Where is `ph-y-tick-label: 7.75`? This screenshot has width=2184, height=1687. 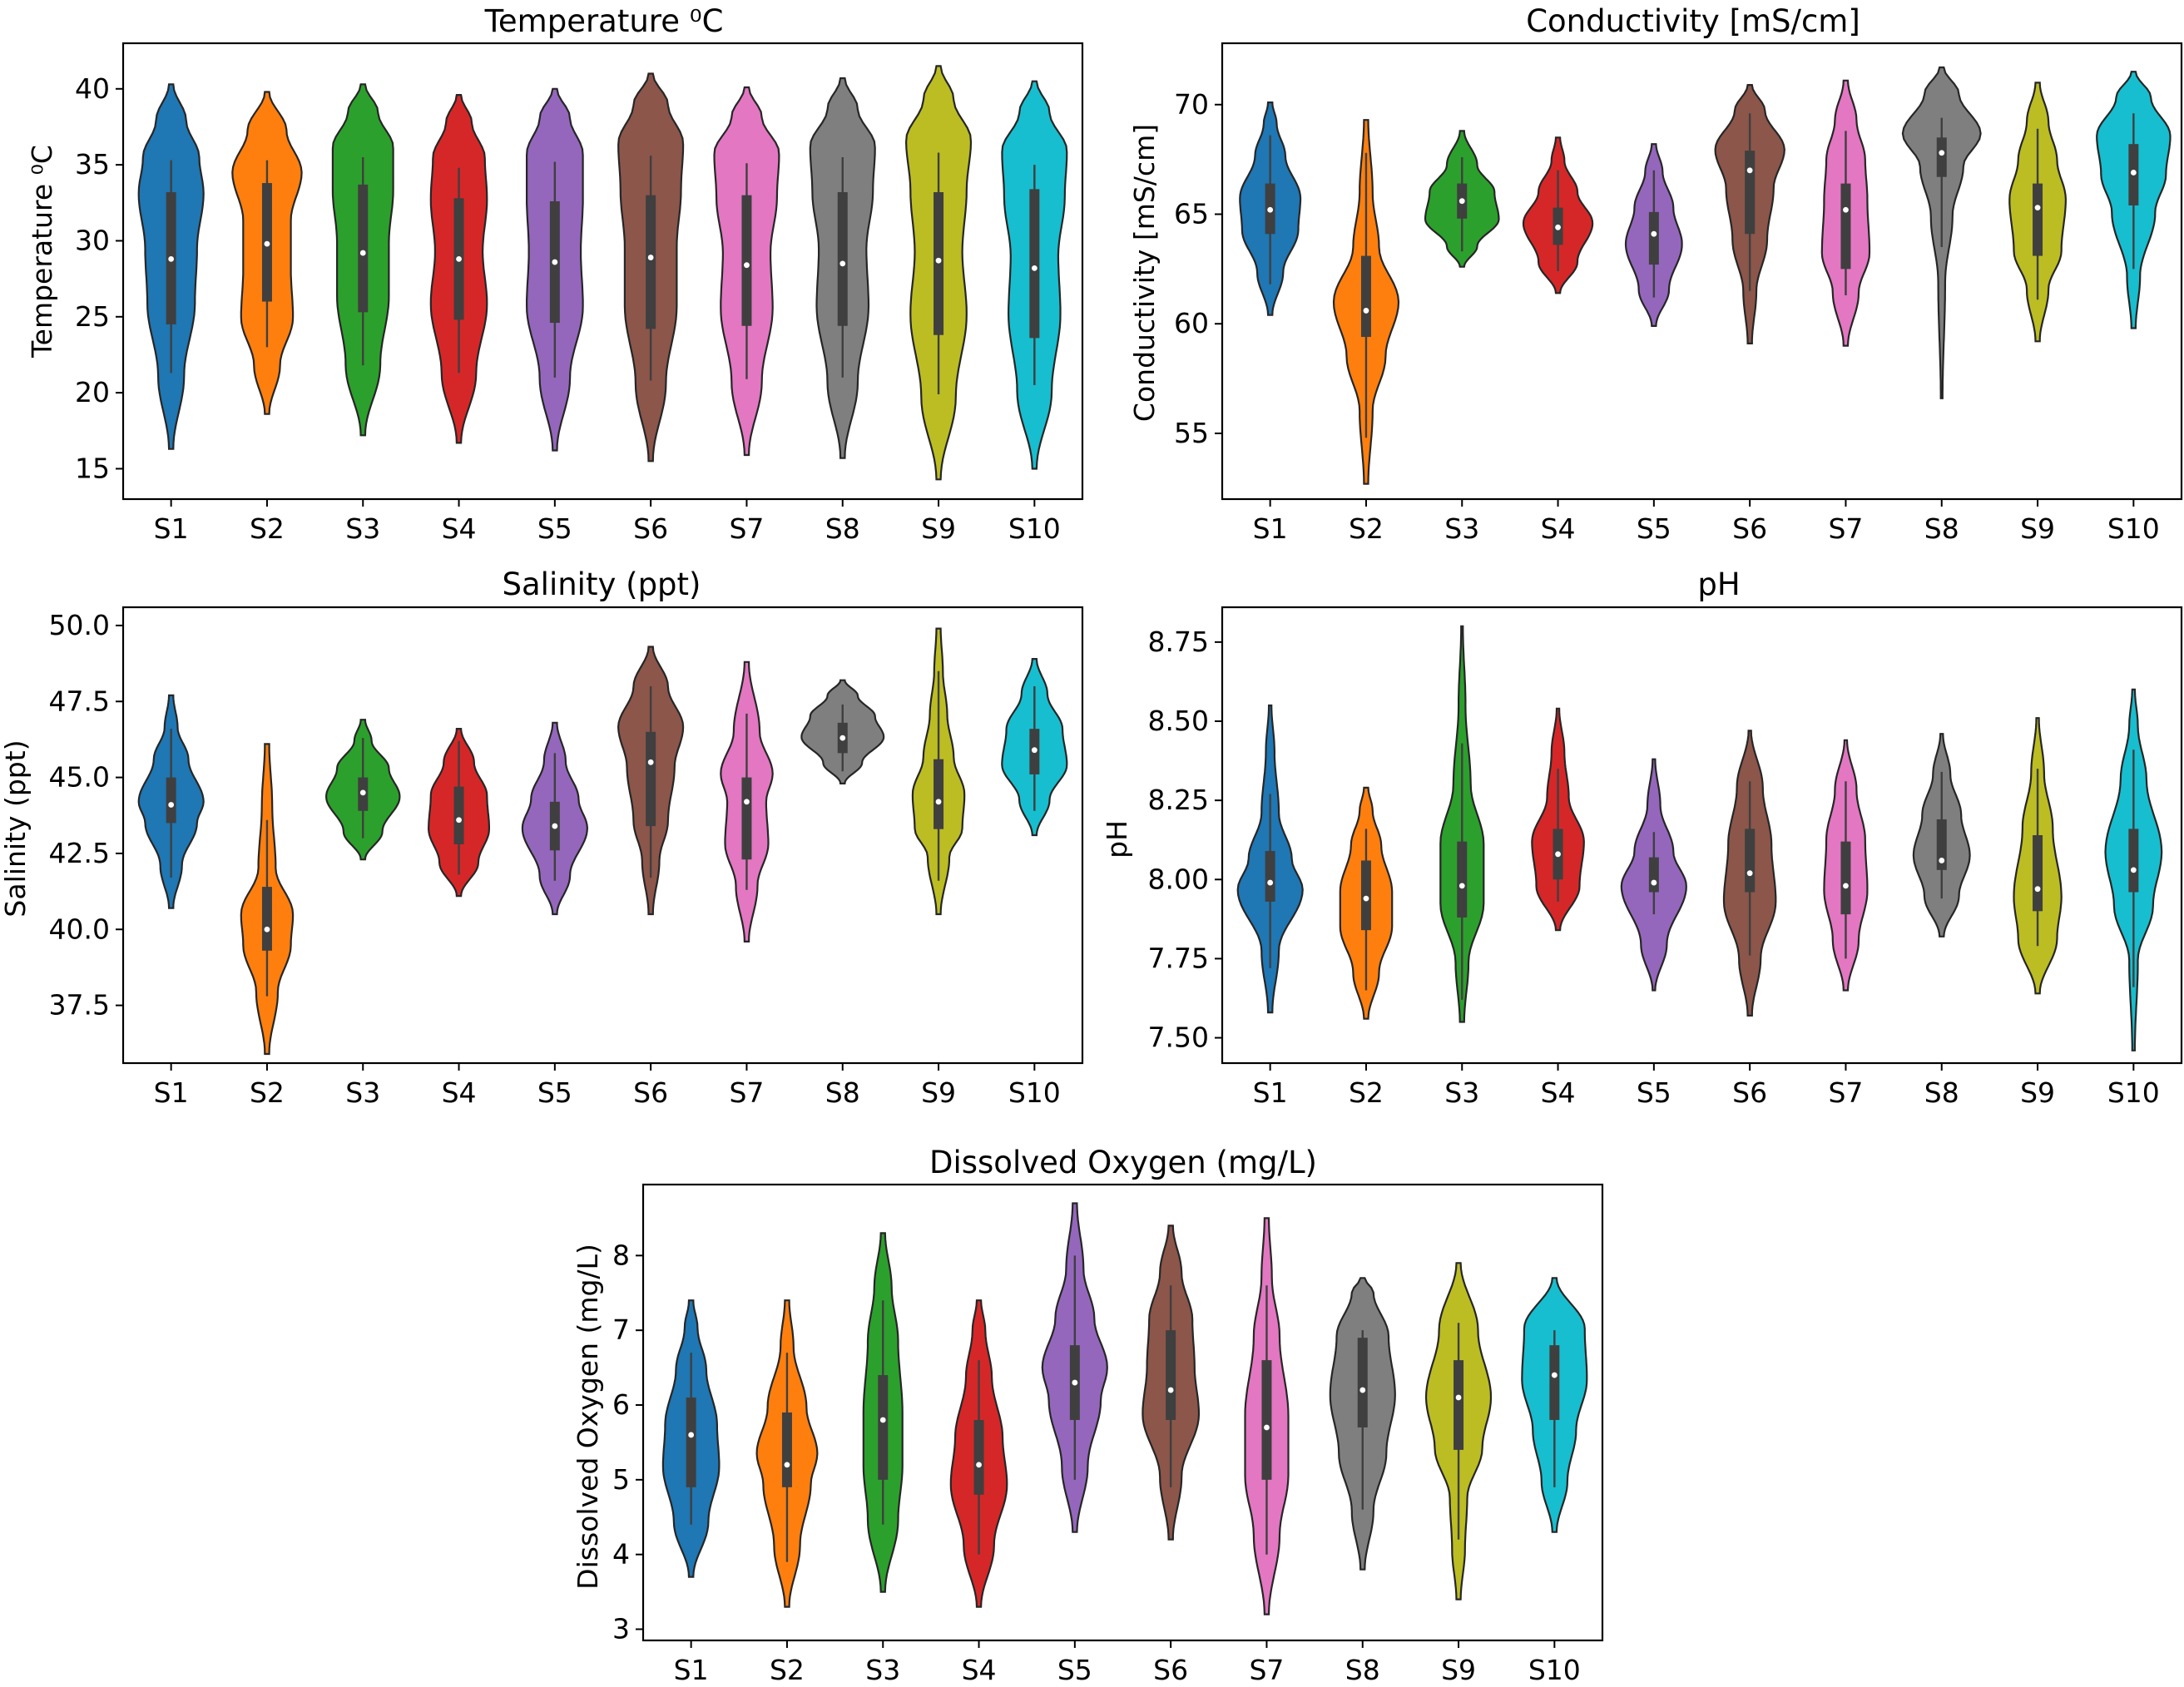
ph-y-tick-label: 7.75 is located at coordinates (1178, 958).